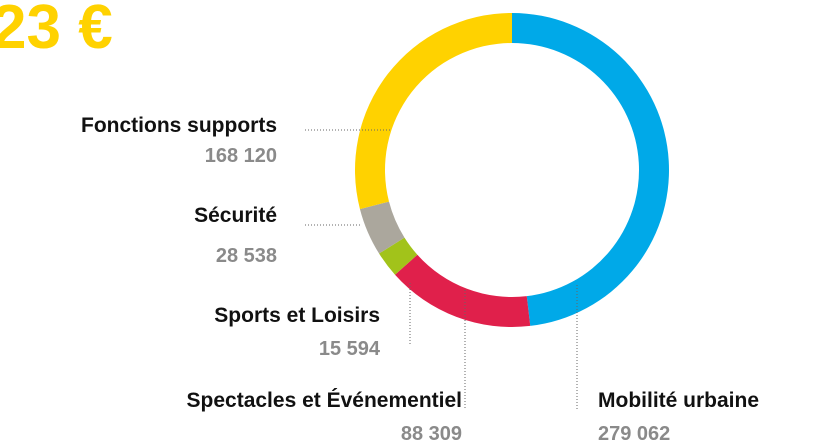 The height and width of the screenshot is (448, 814). I want to click on slice-label: Mobilité urbaine, so click(678, 400).